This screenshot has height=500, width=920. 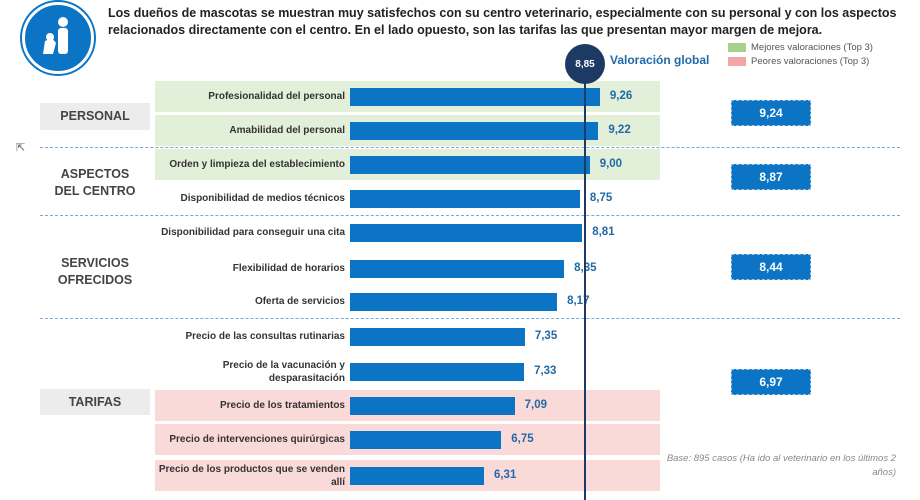 I want to click on cursor-icon: ⇱, so click(x=21, y=148).